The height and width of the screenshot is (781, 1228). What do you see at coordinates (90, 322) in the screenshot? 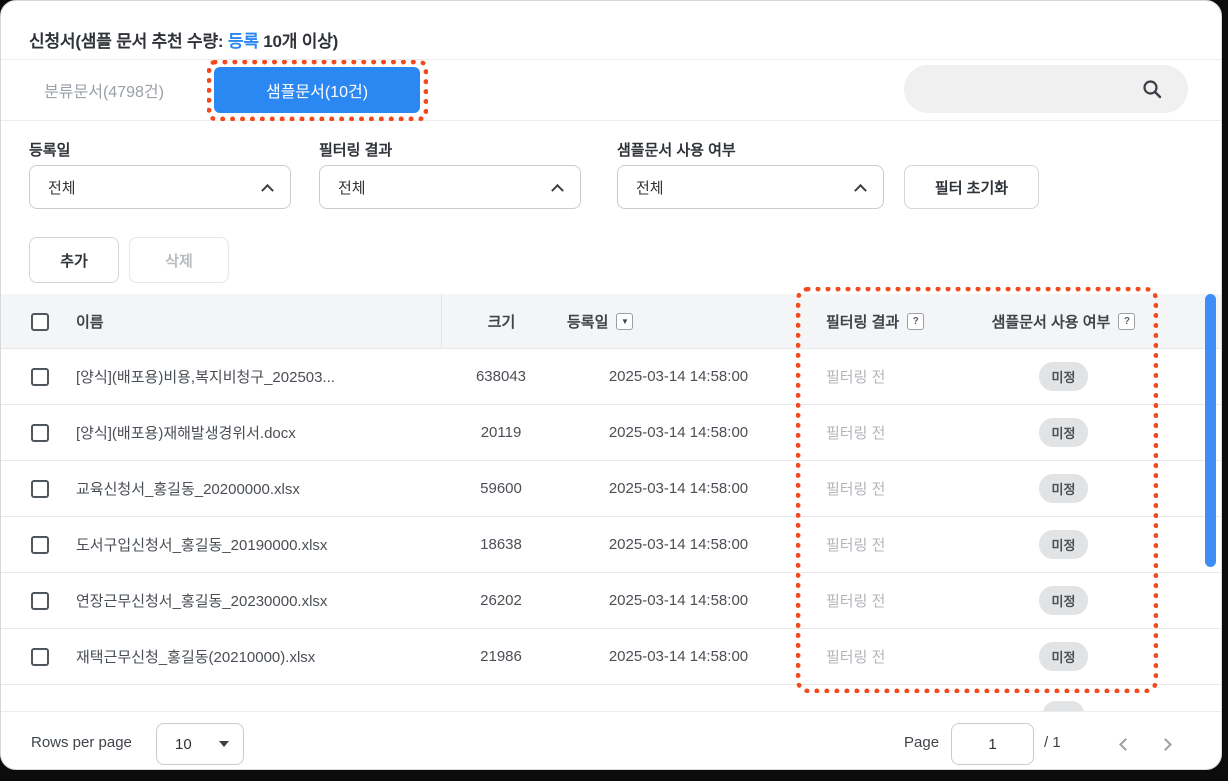
I see `column-header-name: 이름` at bounding box center [90, 322].